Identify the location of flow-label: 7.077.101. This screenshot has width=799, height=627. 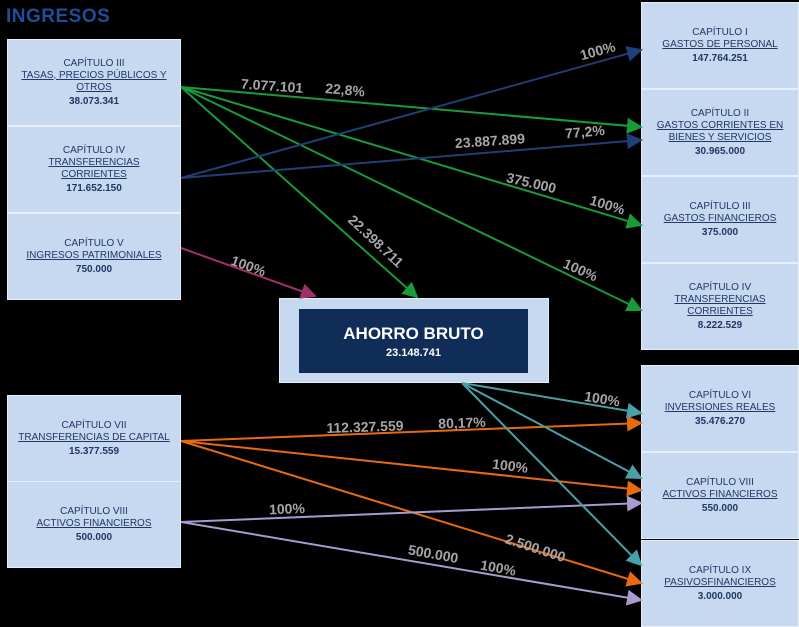
(271, 86).